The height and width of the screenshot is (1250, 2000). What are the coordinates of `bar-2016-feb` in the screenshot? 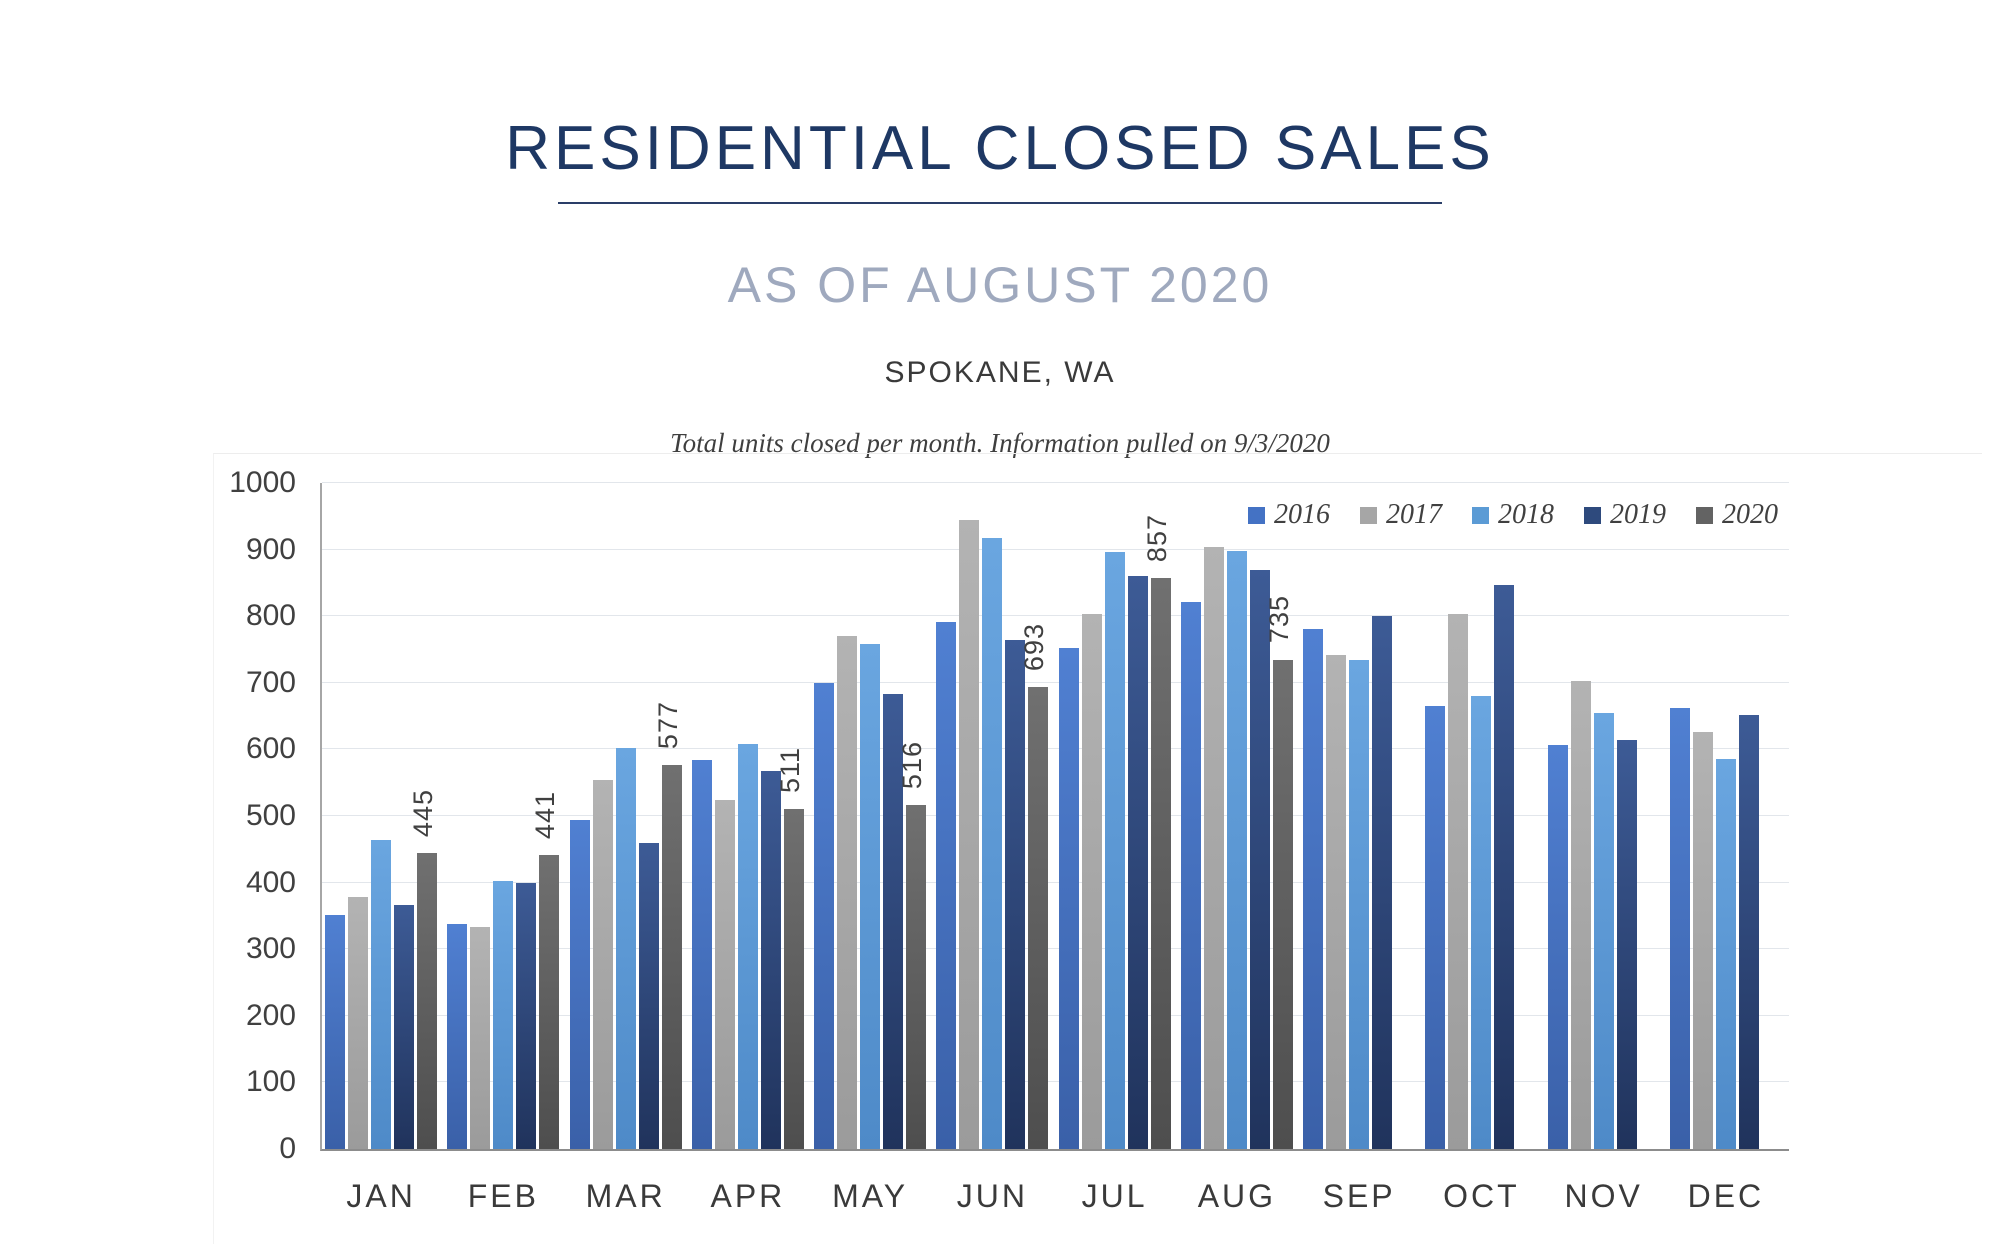 It's located at (457, 1036).